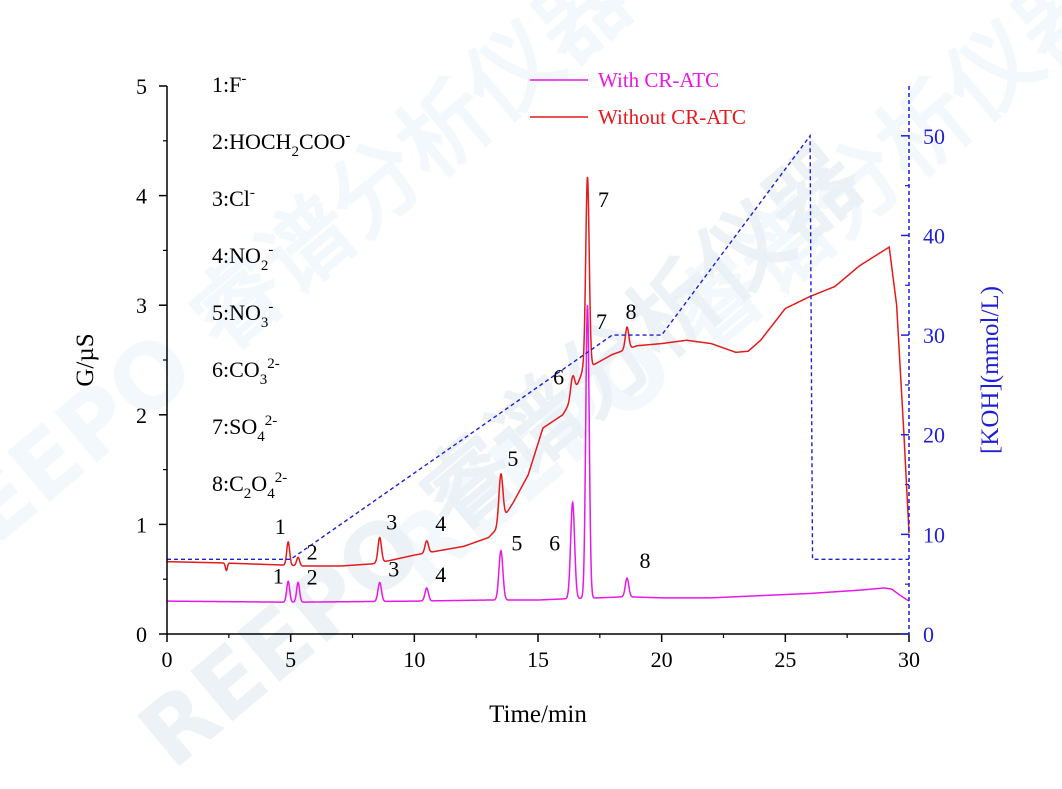 This screenshot has height=789, width=1062. Describe the element at coordinates (928, 634) in the screenshot. I see `y2-tick-label: 0` at that location.